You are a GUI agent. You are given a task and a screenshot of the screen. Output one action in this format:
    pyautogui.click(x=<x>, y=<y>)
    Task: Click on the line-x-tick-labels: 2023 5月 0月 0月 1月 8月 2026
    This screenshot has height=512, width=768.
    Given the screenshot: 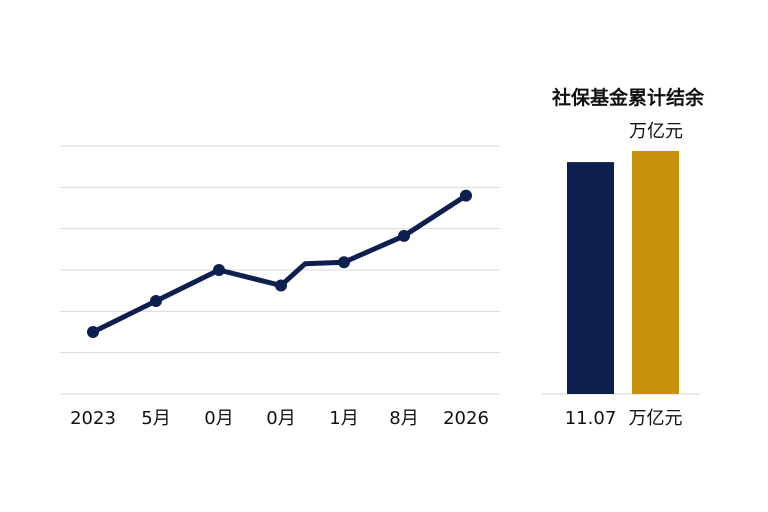 What is the action you would take?
    pyautogui.click(x=279, y=418)
    